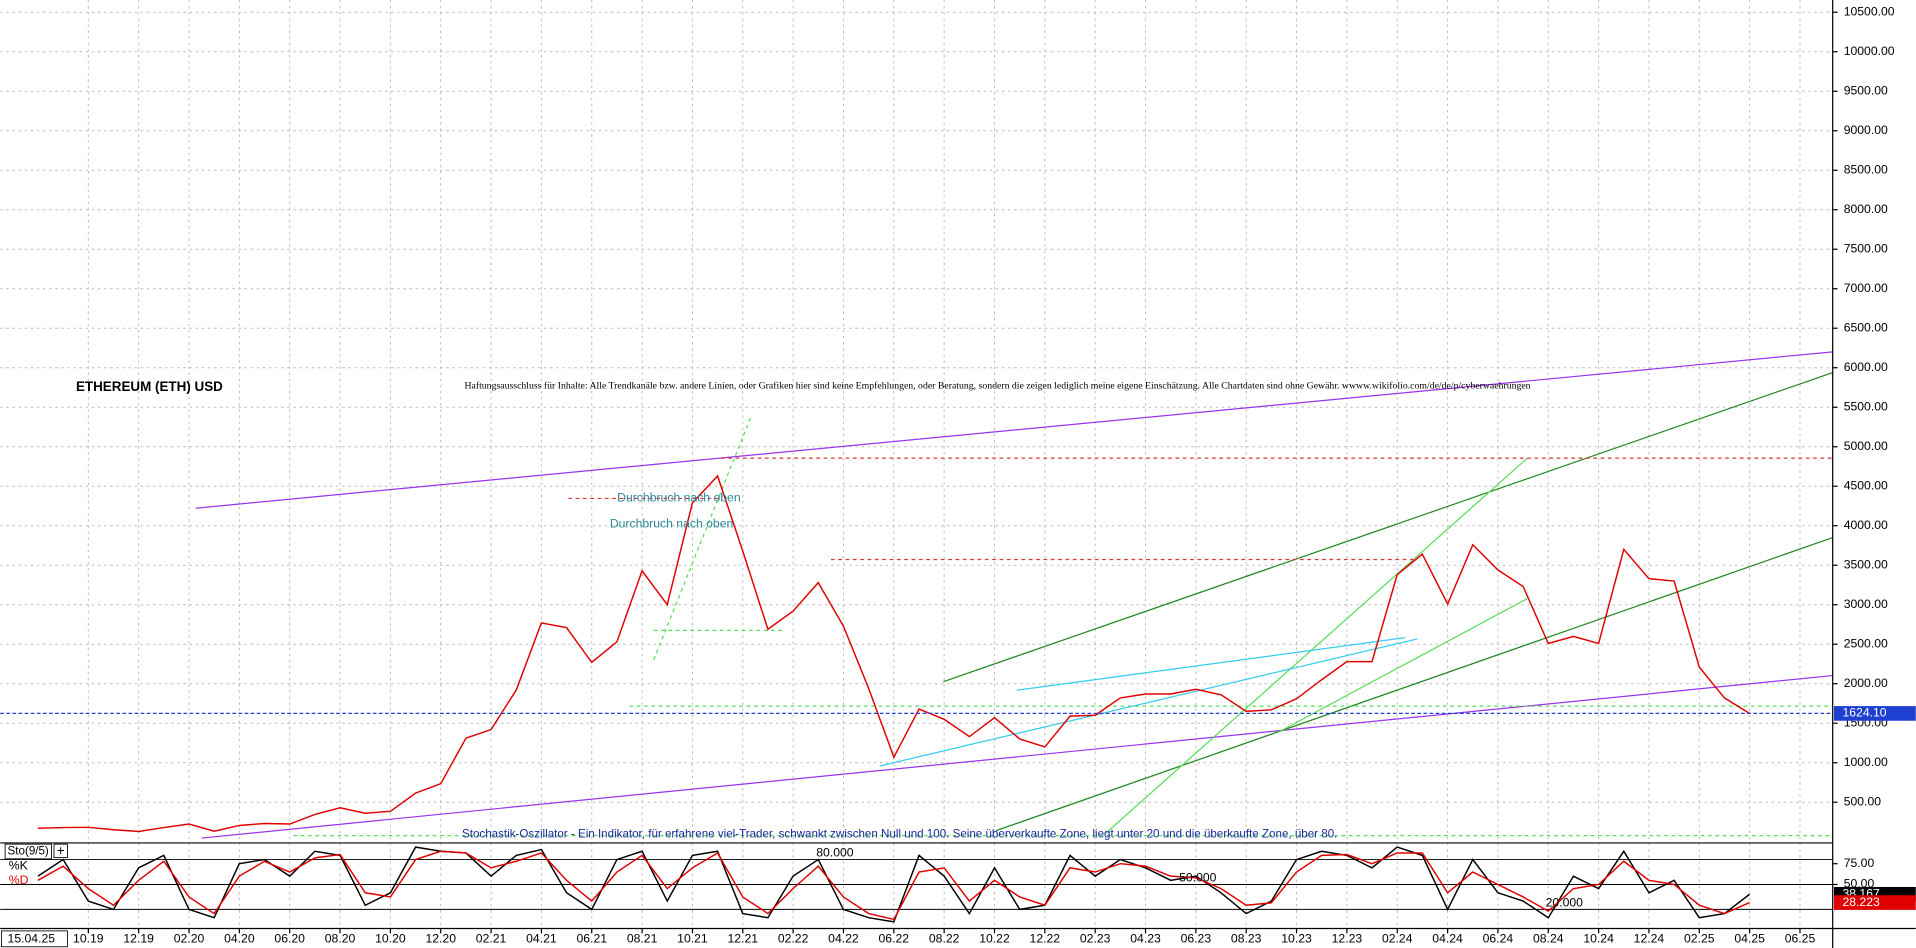  I want to click on value-label: 28.223, so click(1861, 902).